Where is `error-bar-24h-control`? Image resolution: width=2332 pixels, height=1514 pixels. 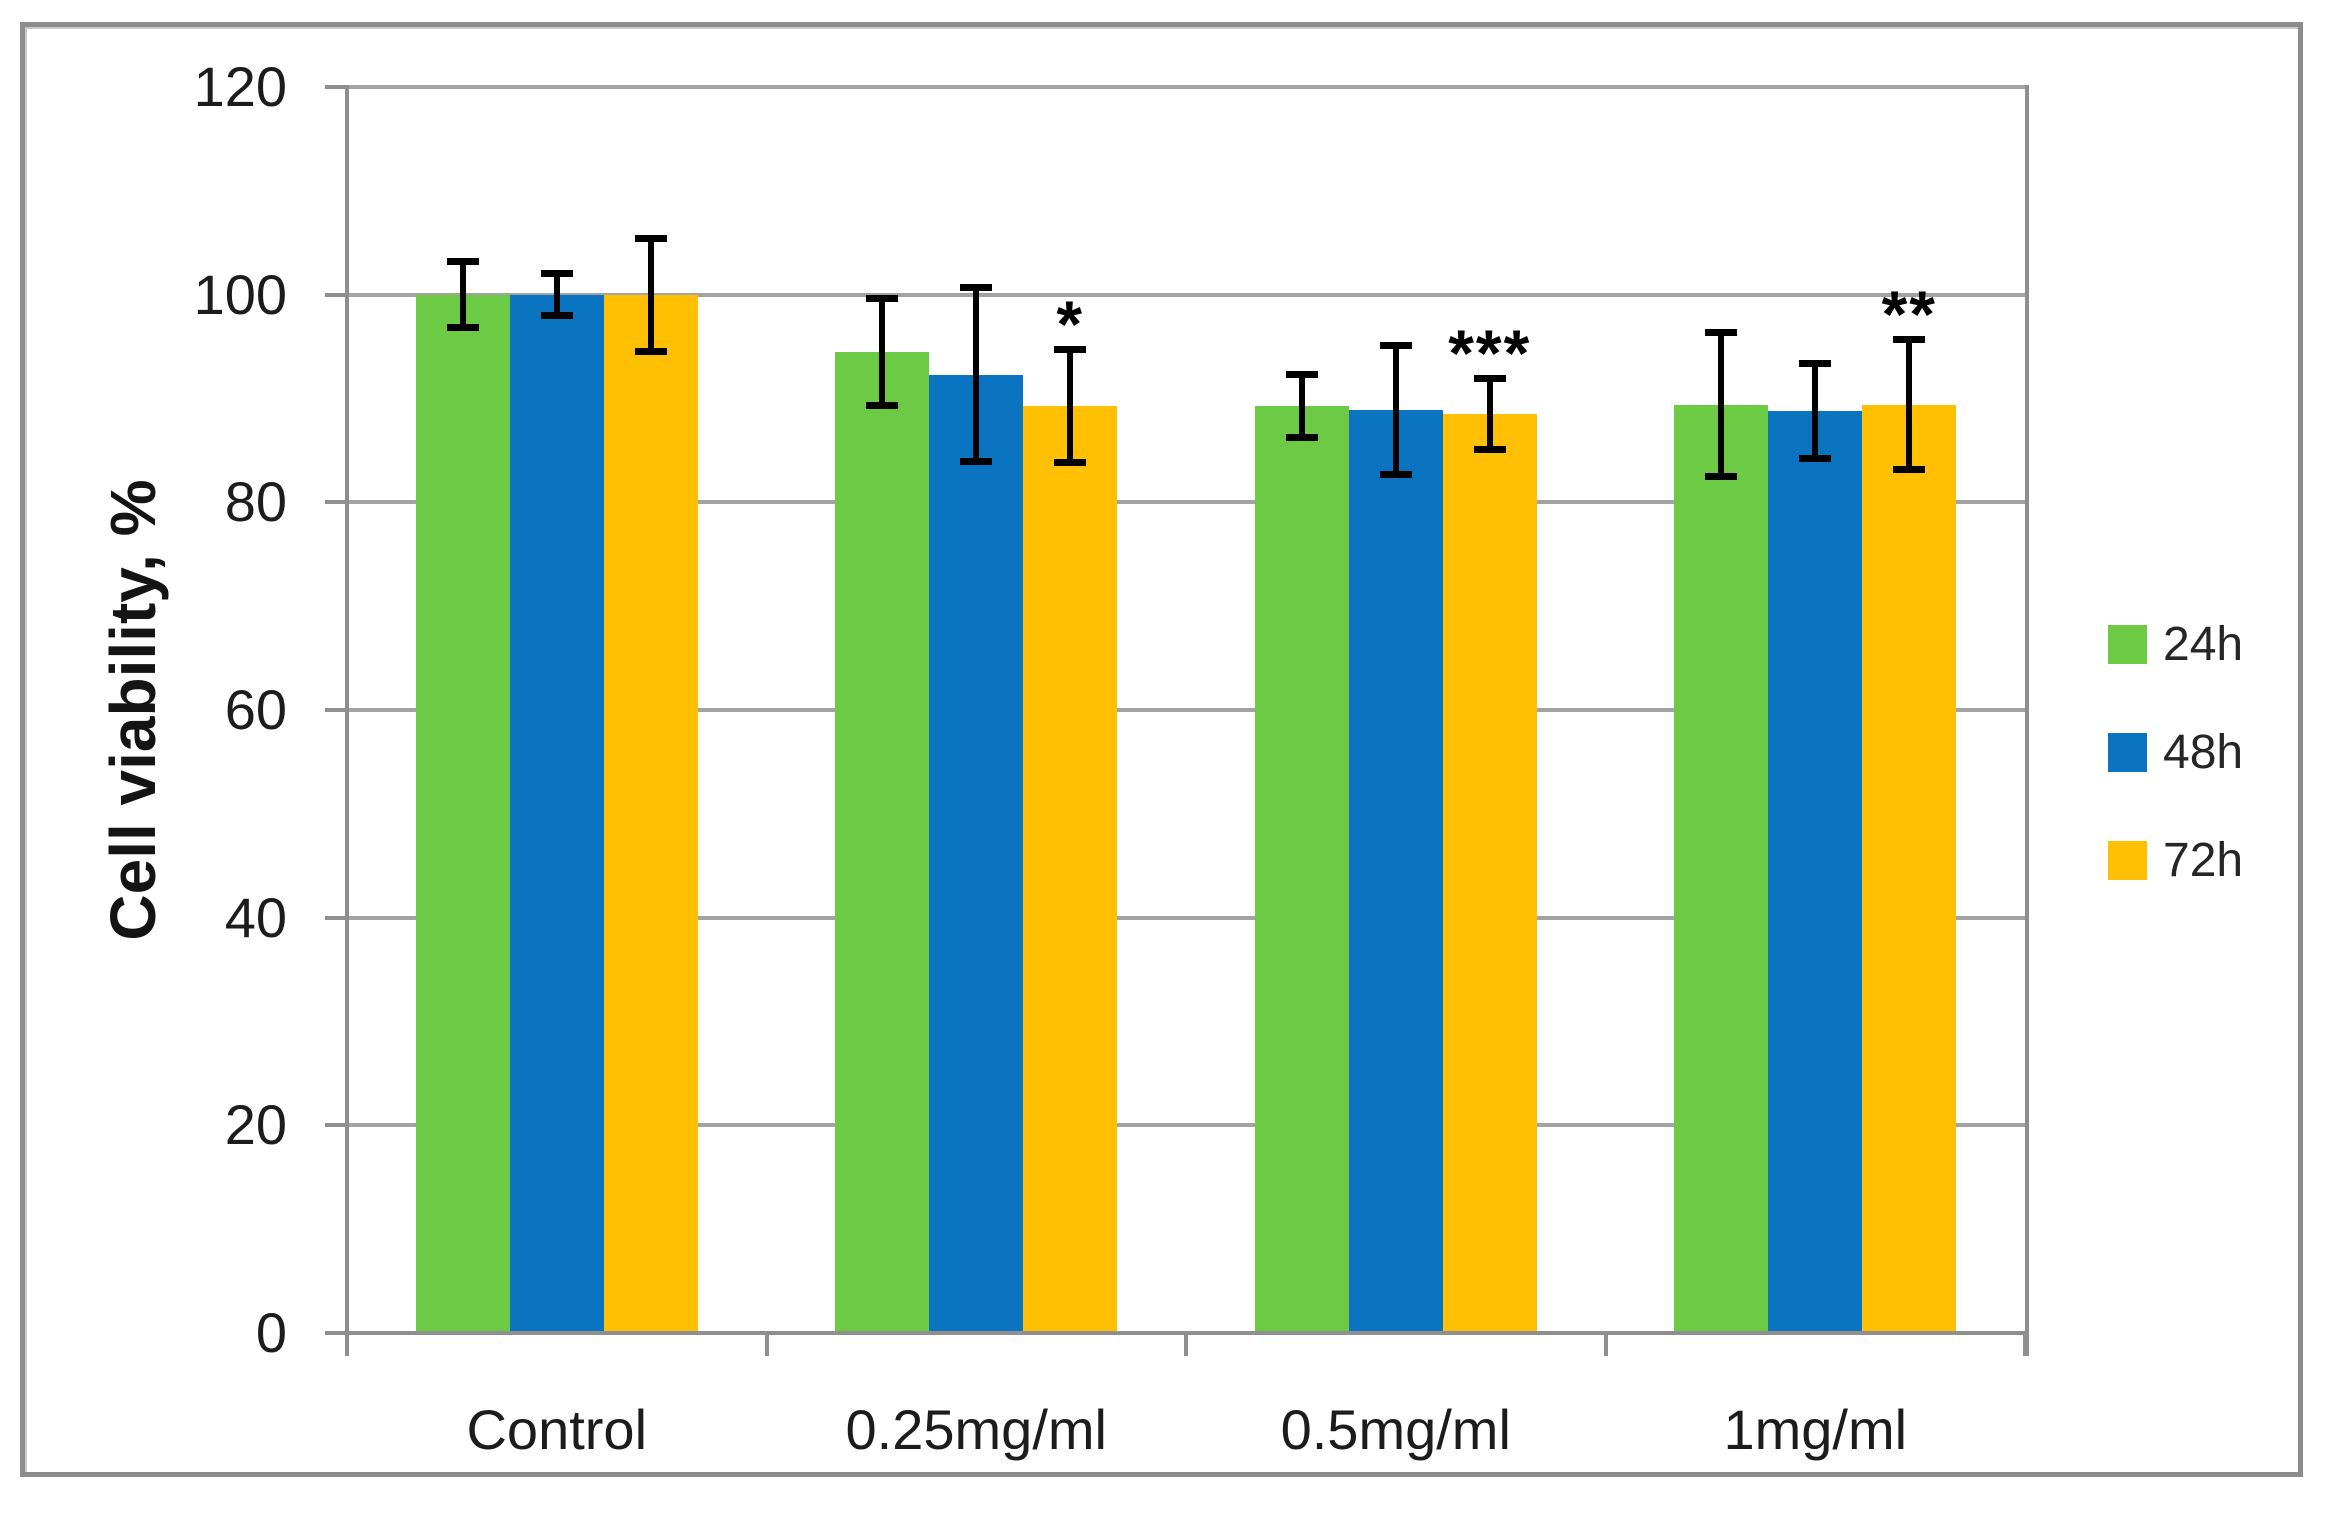
error-bar-24h-control is located at coordinates (462, 294).